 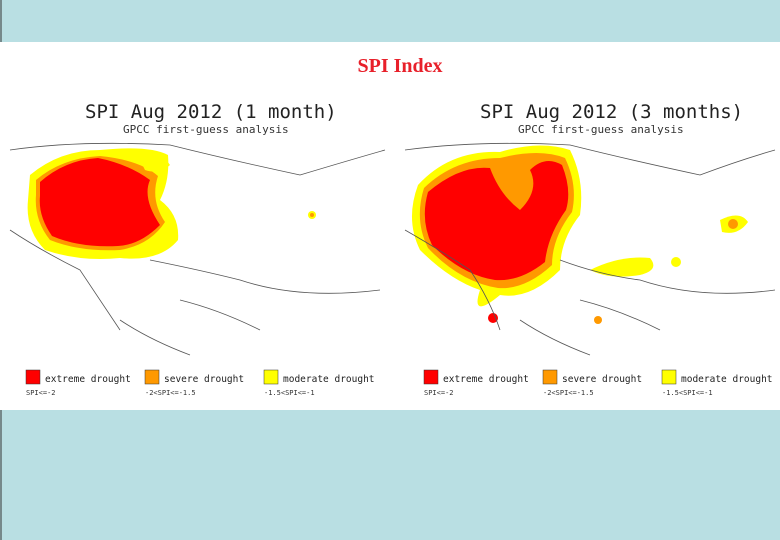 I want to click on map-title: SPI Aug 2012 (1 month), so click(x=211, y=112).